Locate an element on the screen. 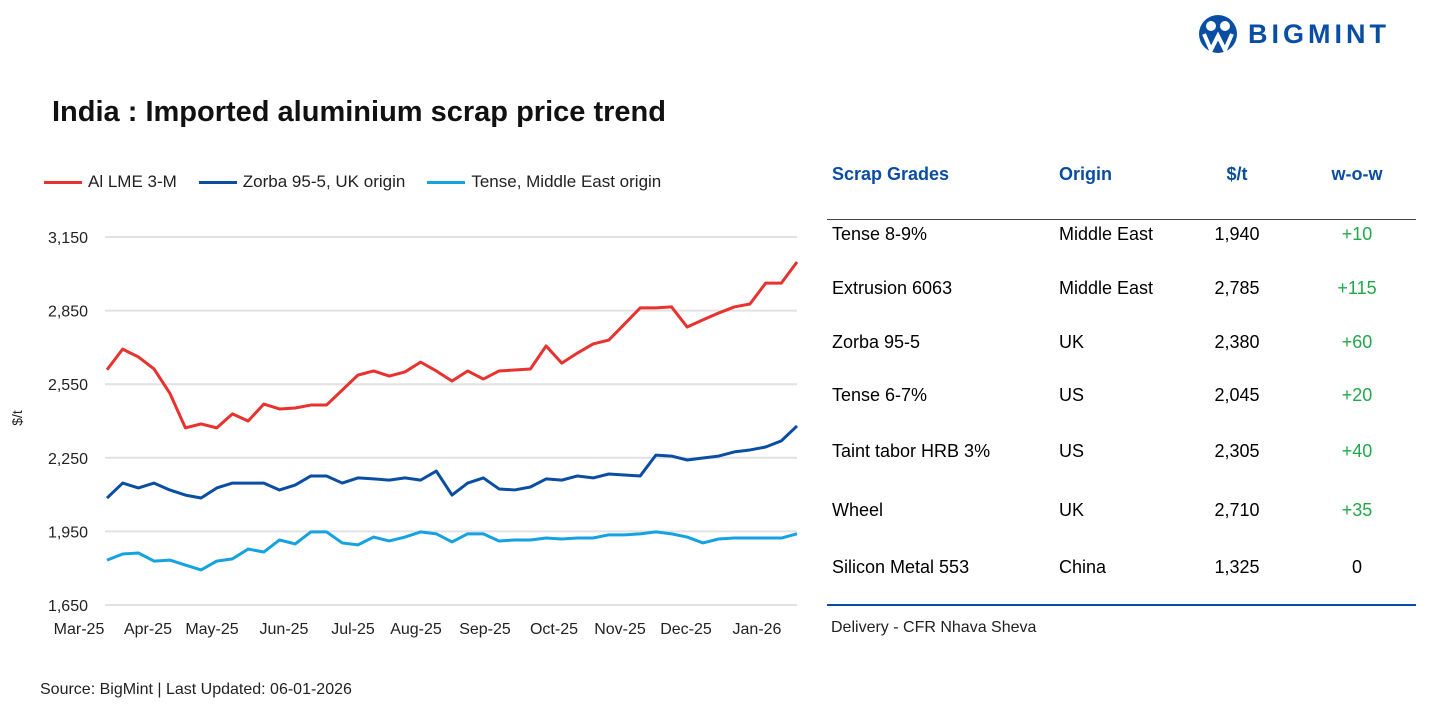 Image resolution: width=1430 pixels, height=720 pixels. cell-grade: Silicon Metal 553 is located at coordinates (901, 566).